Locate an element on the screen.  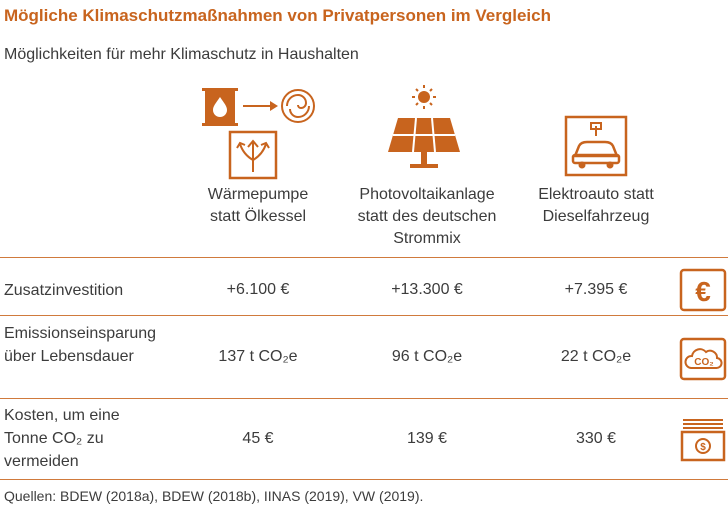
cell-investment-ecar: +7.395 € is located at coordinates (596, 289).